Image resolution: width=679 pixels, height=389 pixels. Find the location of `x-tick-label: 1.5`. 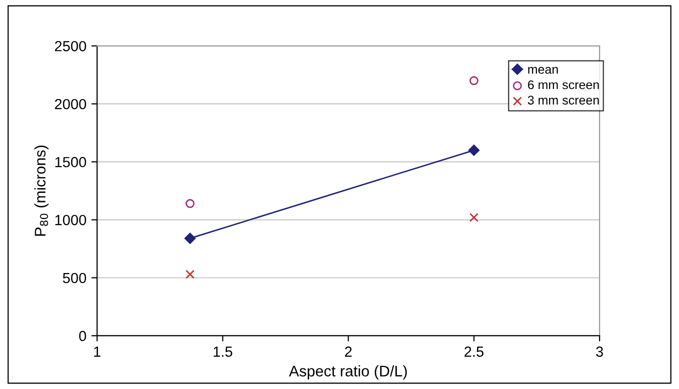

x-tick-label: 1.5 is located at coordinates (223, 351).